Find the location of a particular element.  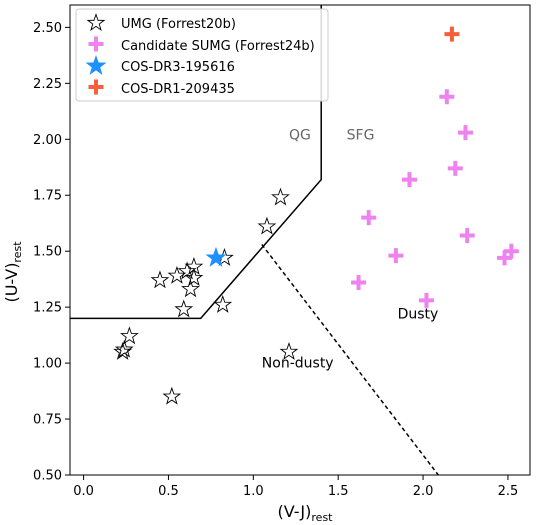

legend-entry-cos-dr3: COS-DR3-195616 is located at coordinates (160, 64).